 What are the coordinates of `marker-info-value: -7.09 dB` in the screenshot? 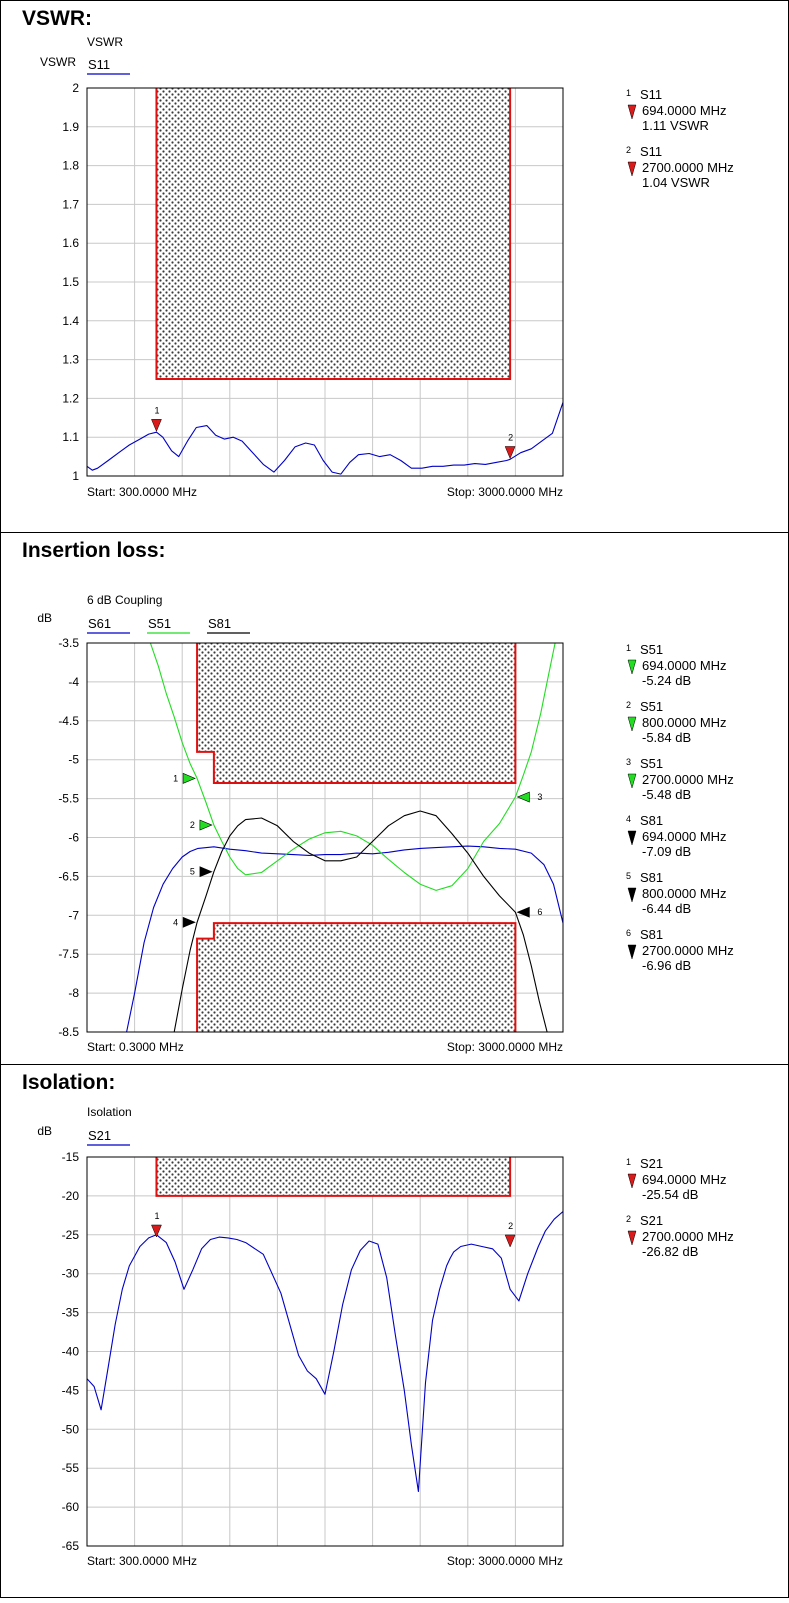 It's located at (666, 851).